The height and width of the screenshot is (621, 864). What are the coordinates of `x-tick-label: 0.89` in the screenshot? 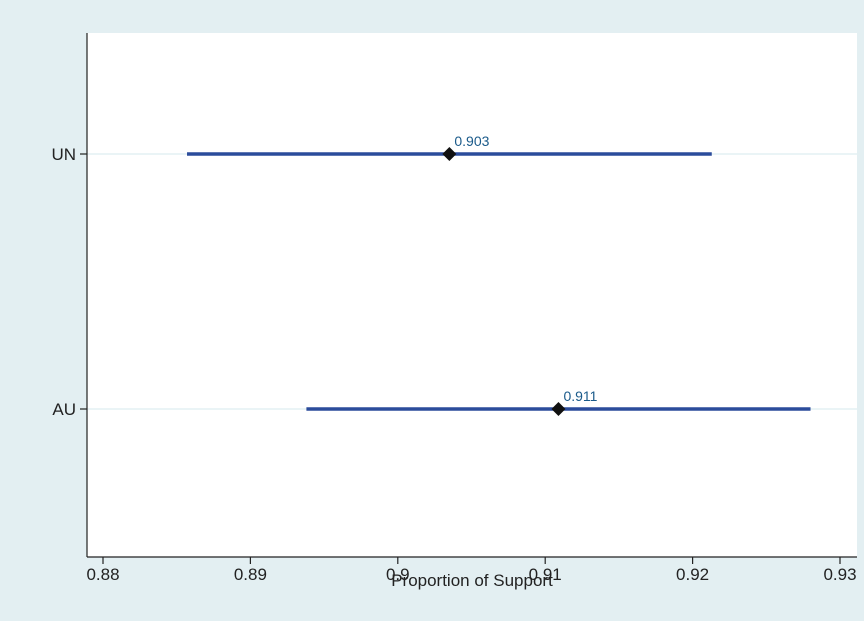 It's located at (250, 574).